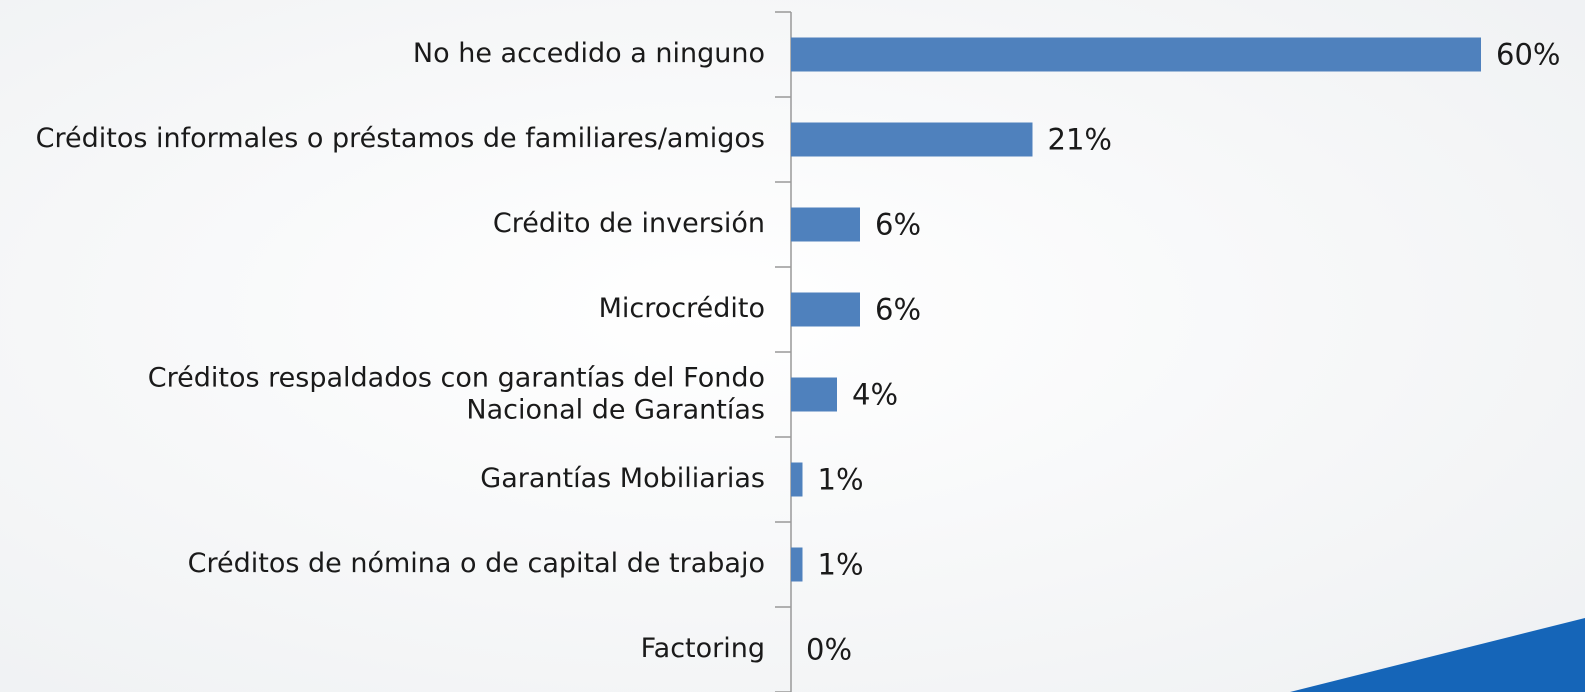 Image resolution: width=1585 pixels, height=692 pixels. What do you see at coordinates (1528, 55) in the screenshot?
I see `value-label: 60%` at bounding box center [1528, 55].